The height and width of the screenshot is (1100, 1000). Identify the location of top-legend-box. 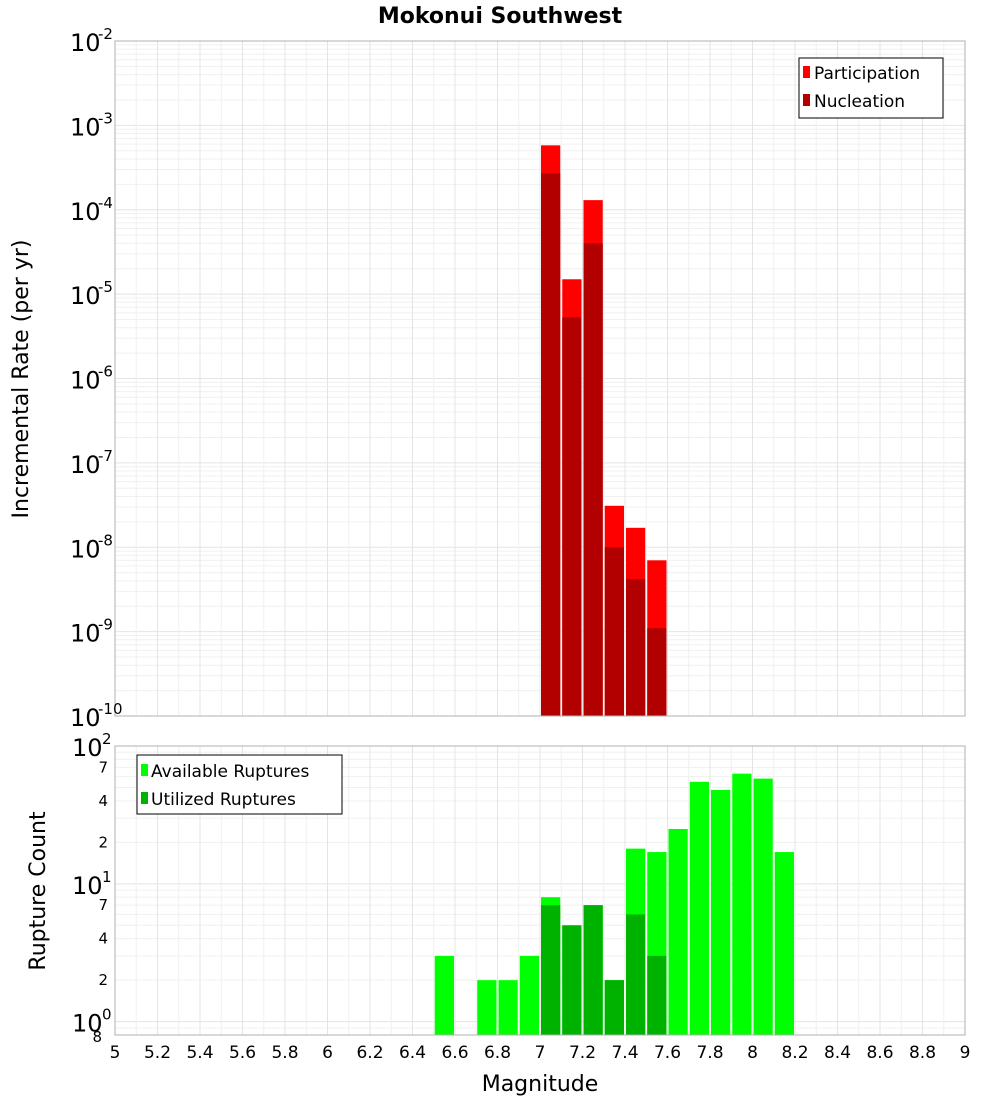
(871, 88).